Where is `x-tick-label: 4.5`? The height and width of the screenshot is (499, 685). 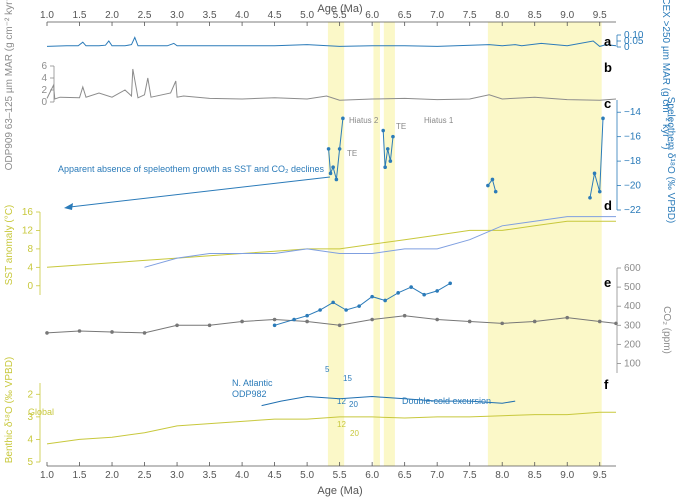
x-tick-label: 4.5 is located at coordinates (275, 15).